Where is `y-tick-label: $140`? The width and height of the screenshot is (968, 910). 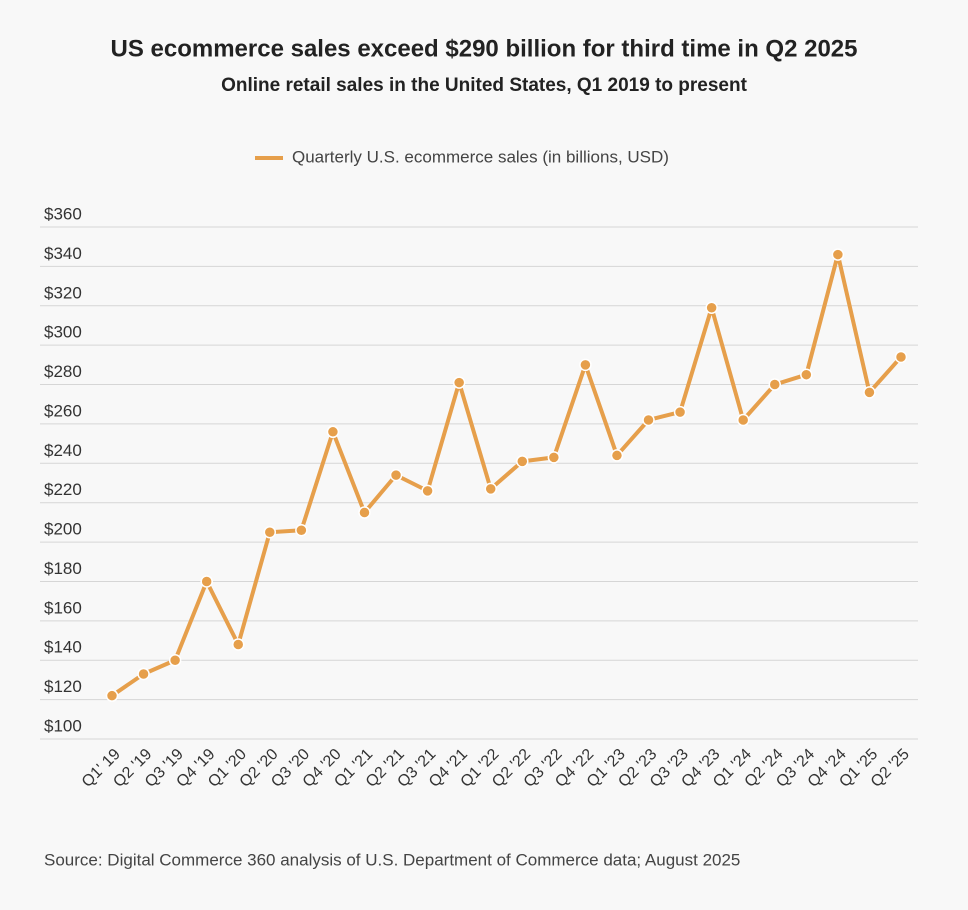
y-tick-label: $140 is located at coordinates (63, 647).